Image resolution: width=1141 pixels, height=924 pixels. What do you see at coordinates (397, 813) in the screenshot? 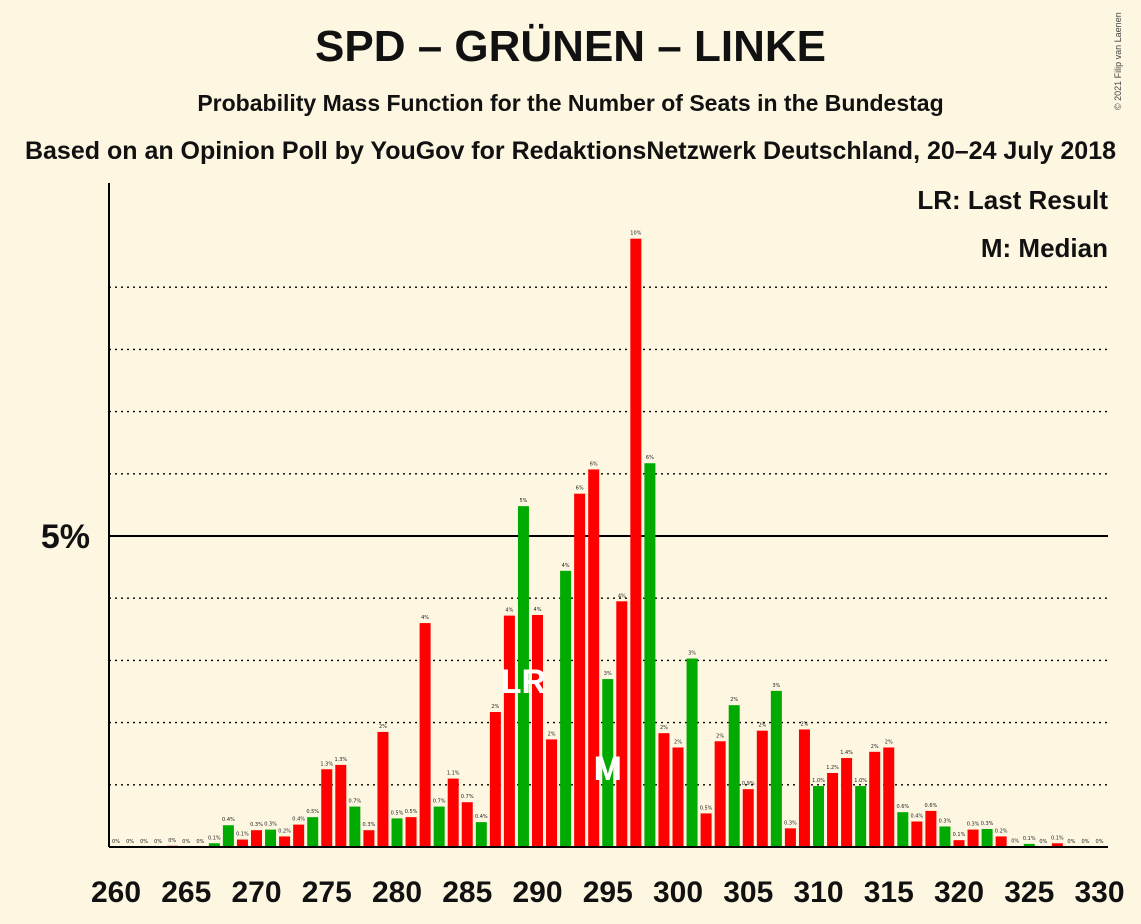
I see `bar-label-280: 0.5%` at bounding box center [397, 813].